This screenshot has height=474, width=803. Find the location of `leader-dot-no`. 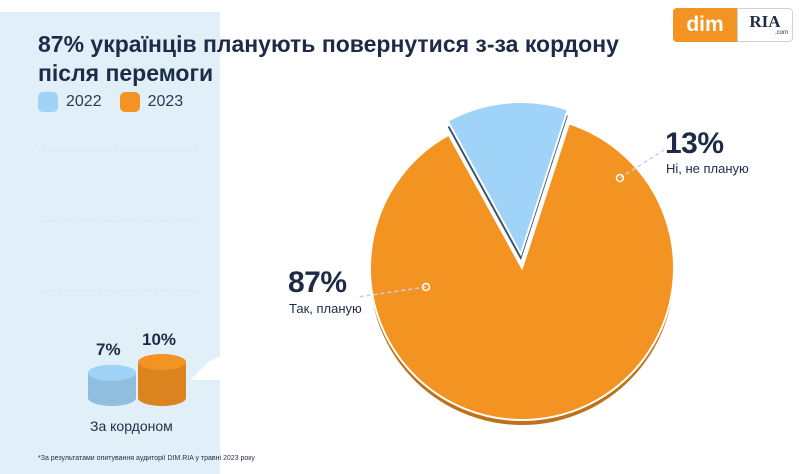

leader-dot-no is located at coordinates (620, 178).